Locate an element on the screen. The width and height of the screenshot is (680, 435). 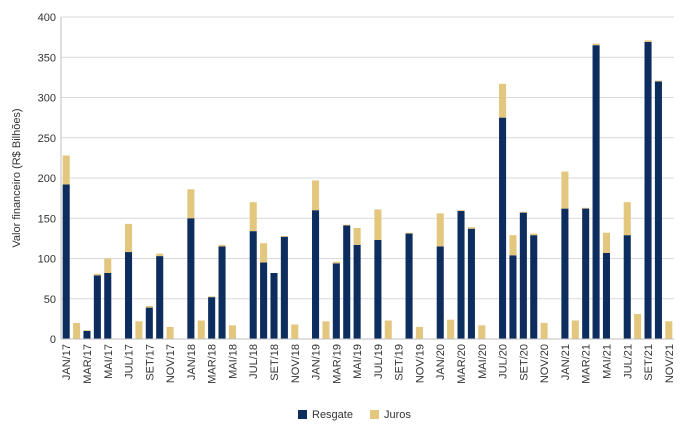
y-tick-label: 0 is located at coordinates (53, 340).